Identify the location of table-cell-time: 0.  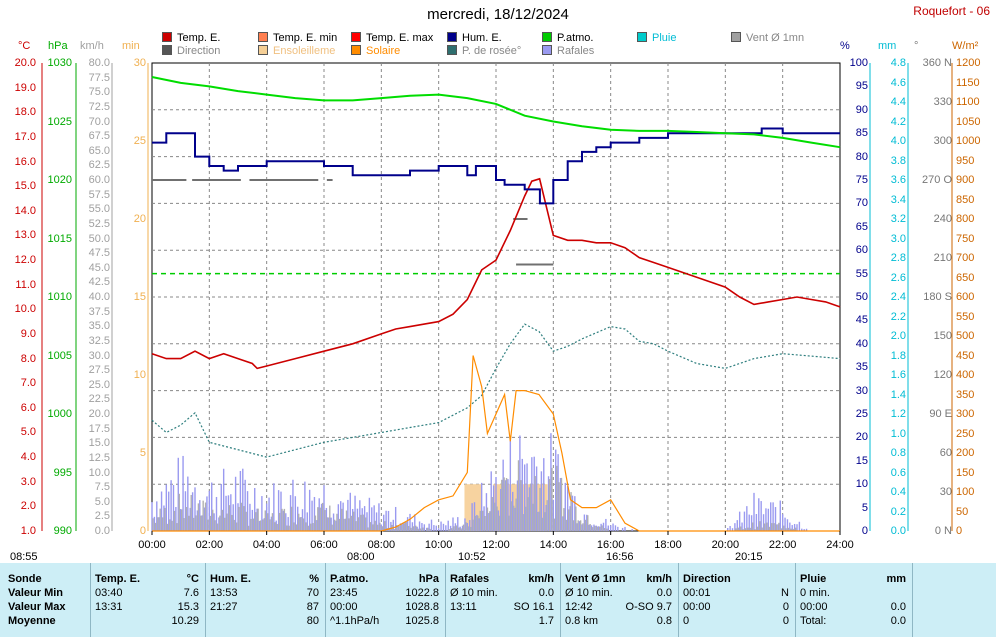
(686, 621).